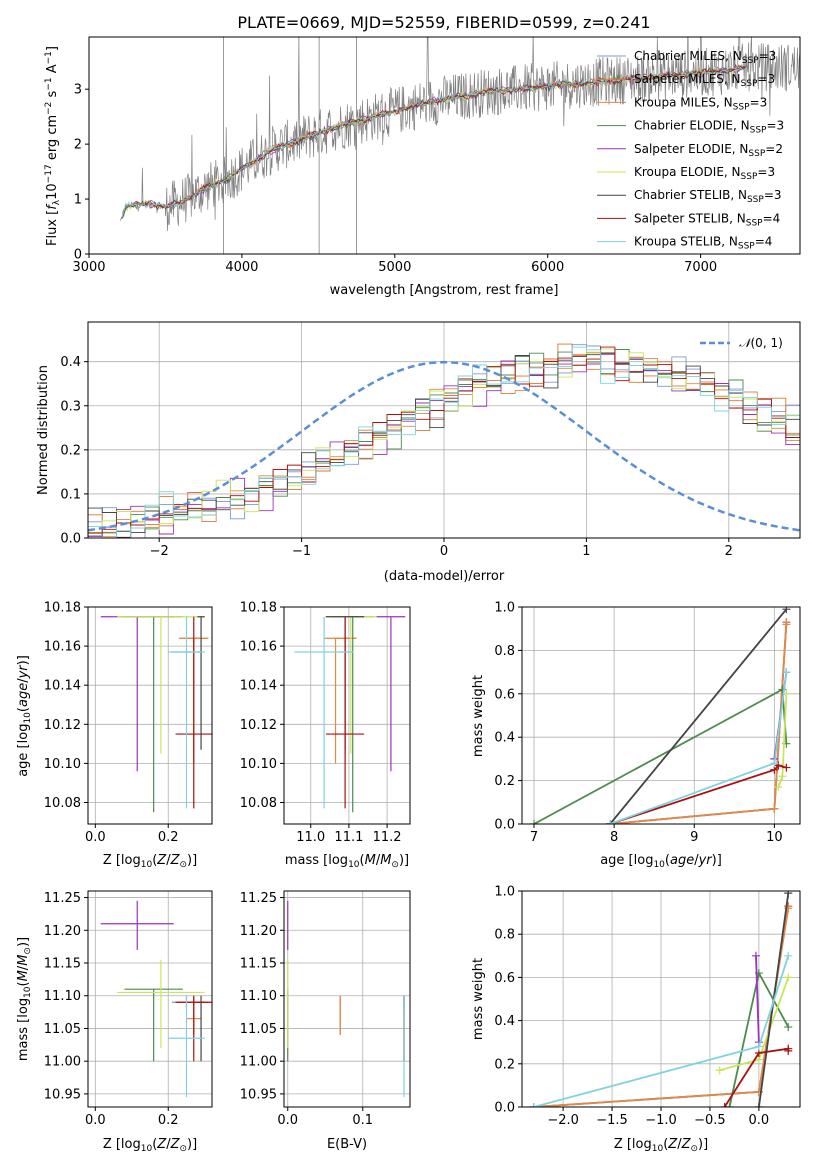  I want to click on weight-line-kroupa-stelib, so click(698, 747).